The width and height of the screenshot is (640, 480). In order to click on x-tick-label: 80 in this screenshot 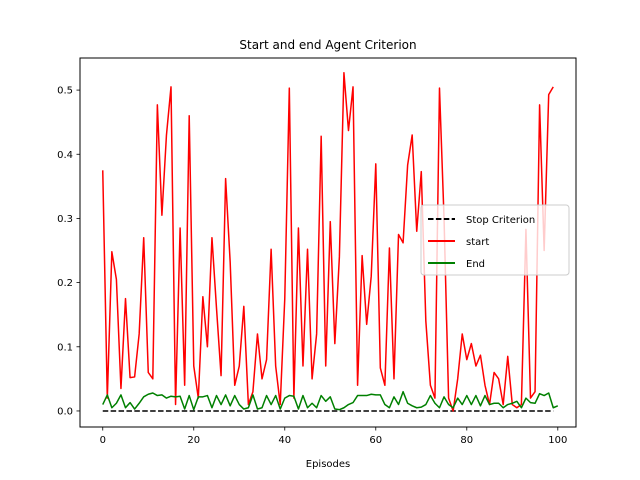, I will do `click(466, 440)`.